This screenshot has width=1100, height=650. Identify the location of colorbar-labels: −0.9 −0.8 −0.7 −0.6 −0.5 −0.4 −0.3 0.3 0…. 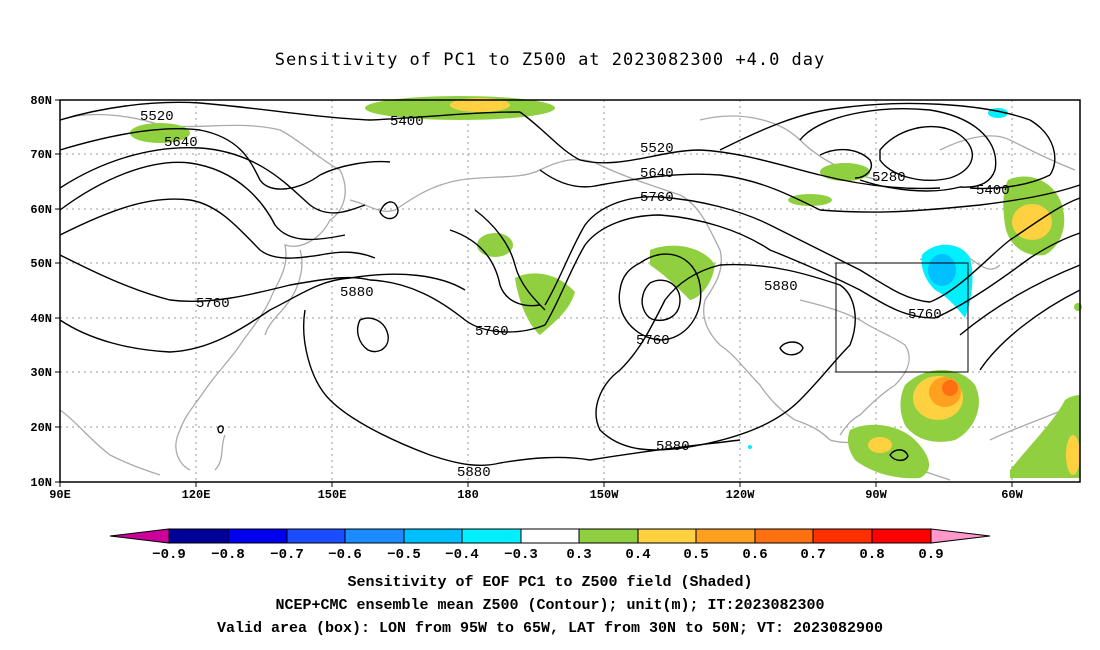
(547, 555).